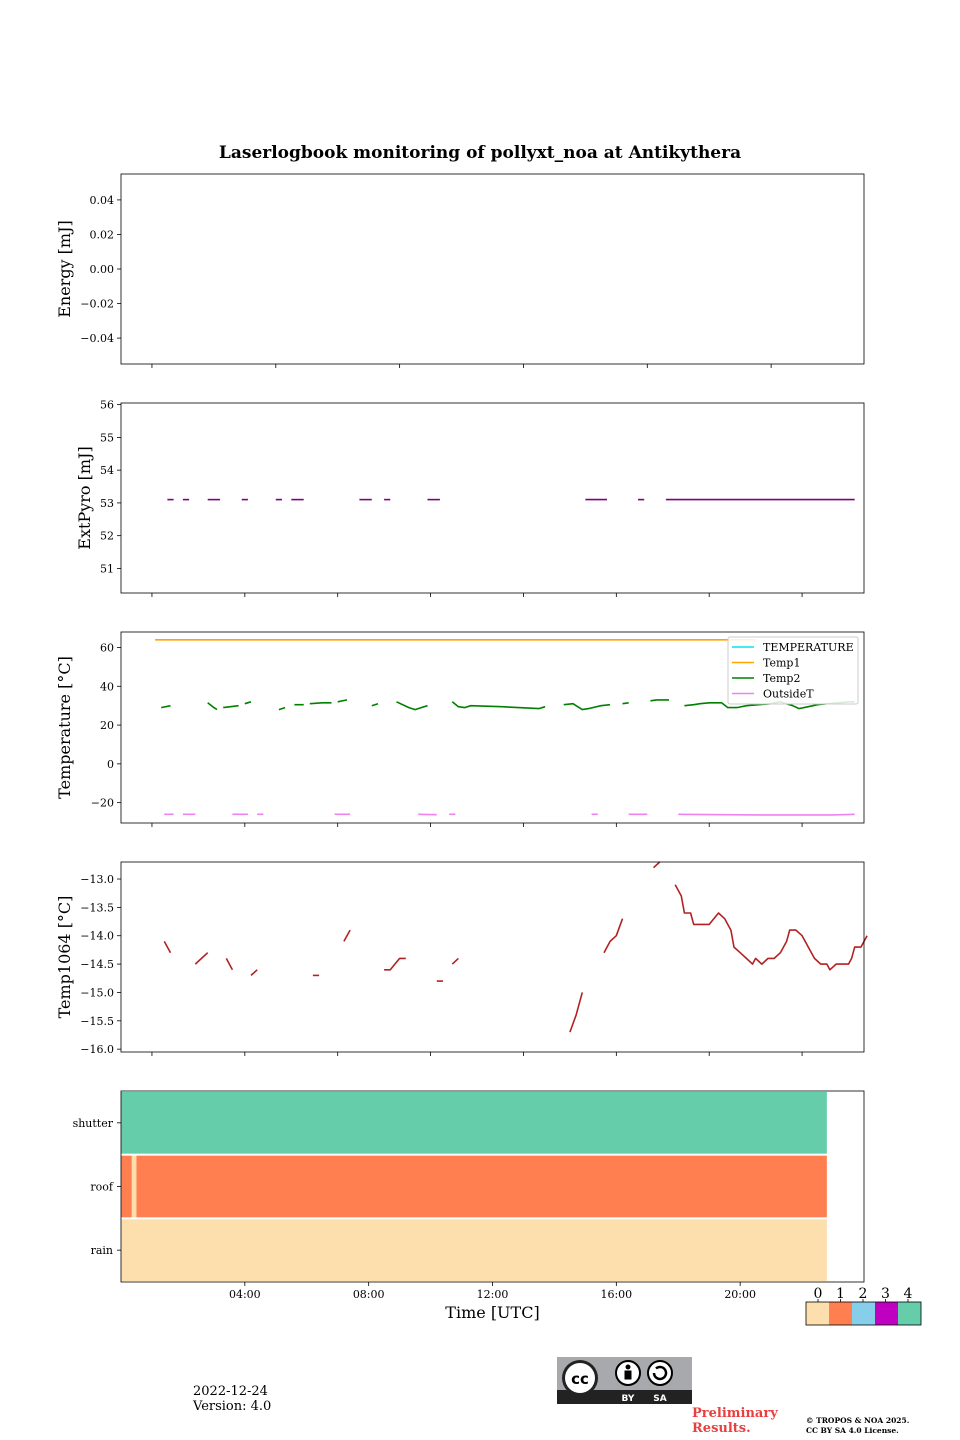 The height and width of the screenshot is (1440, 960). I want to click on y-tick-label: 20, so click(107, 725).